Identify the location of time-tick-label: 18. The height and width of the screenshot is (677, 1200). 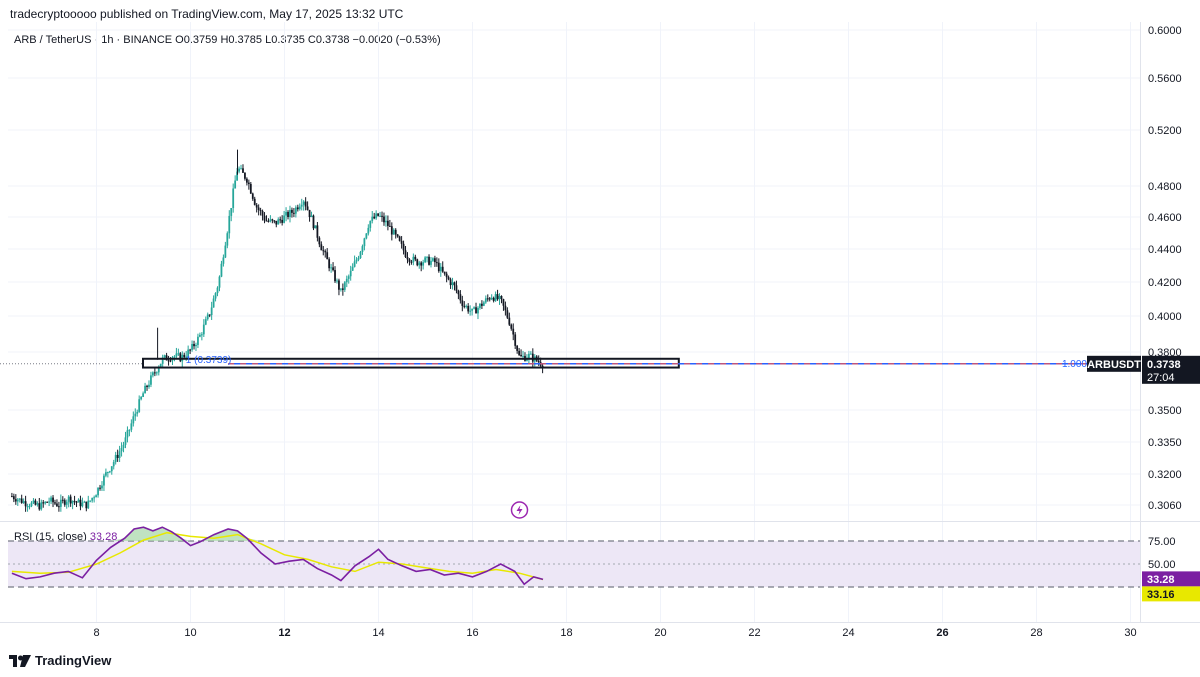
(566, 633).